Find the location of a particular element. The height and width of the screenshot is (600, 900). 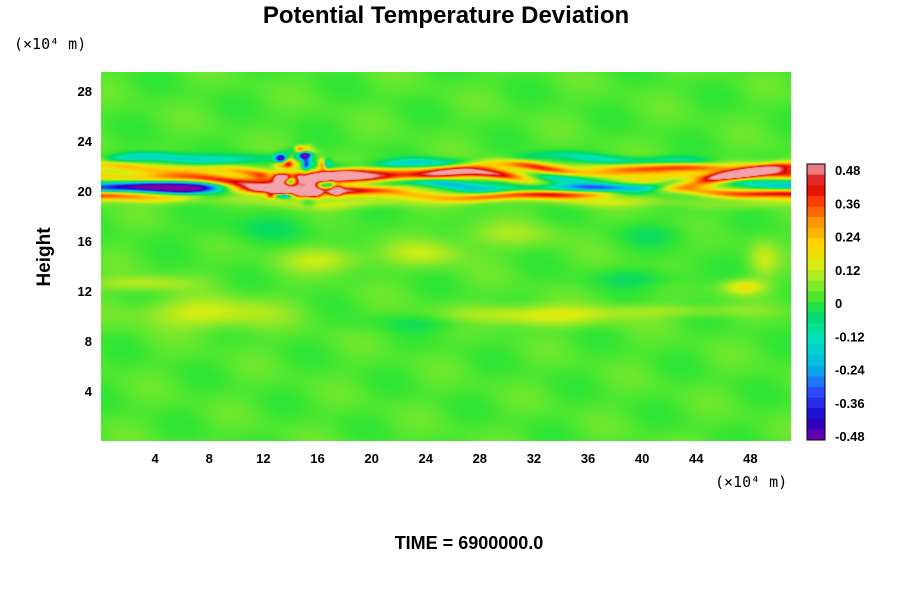

colorbar-ticks: 0.48 0.36 0.24 0.12 0 -0.12 -0.24 -0.36 -0.48 is located at coordinates (850, 303).